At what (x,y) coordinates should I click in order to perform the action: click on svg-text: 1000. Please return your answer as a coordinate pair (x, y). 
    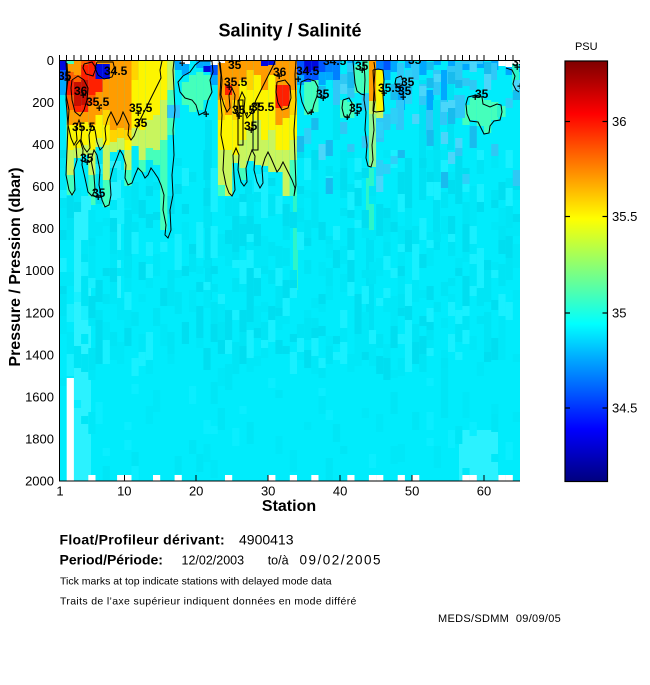
    Looking at the image, I should click on (39, 270).